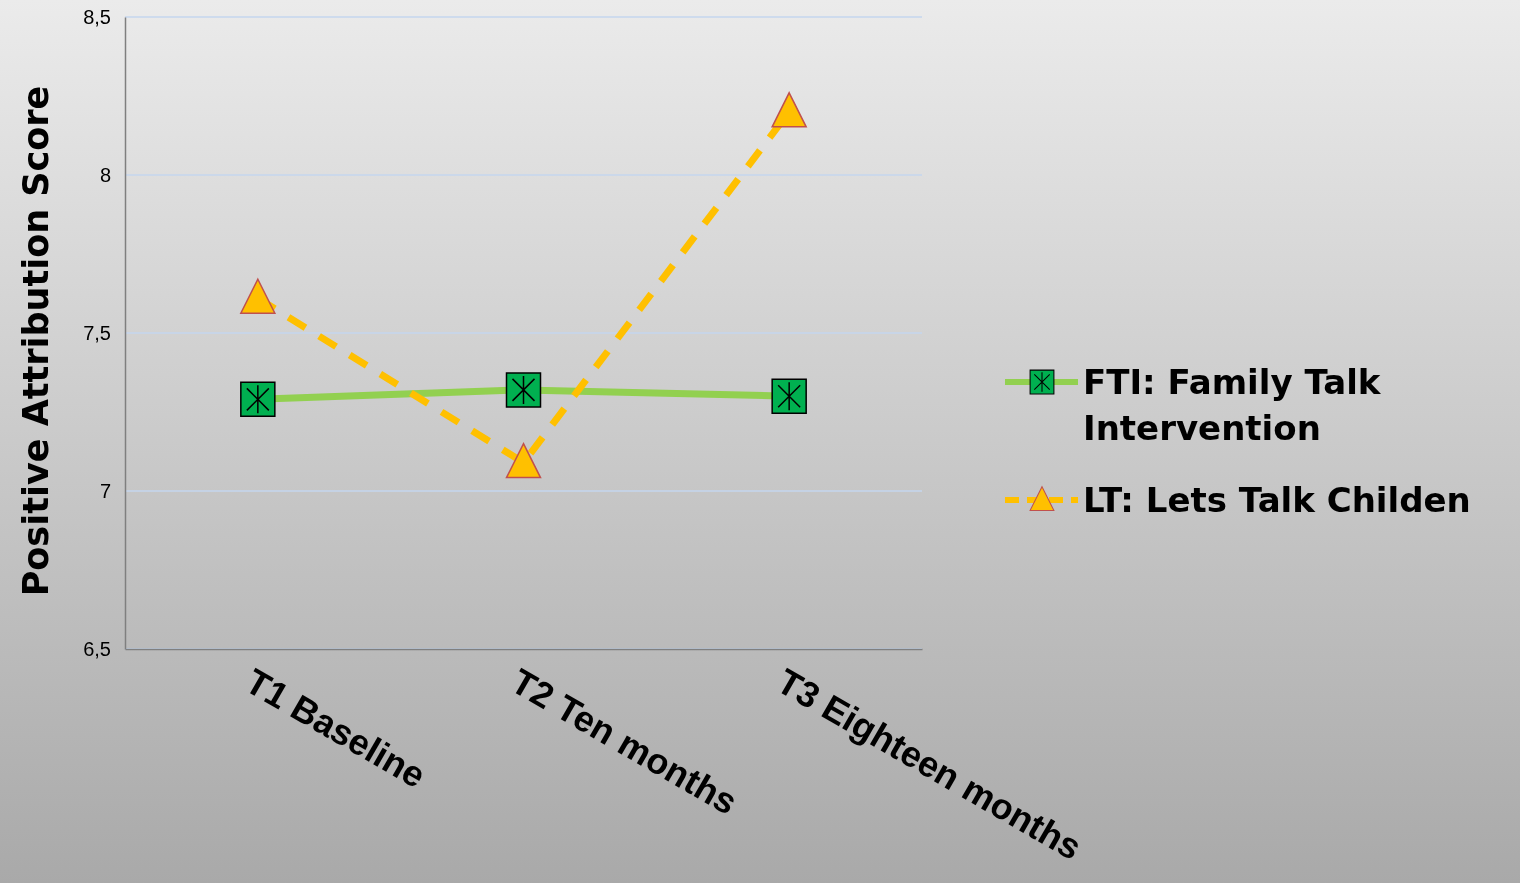 This screenshot has height=883, width=1520. Describe the element at coordinates (36, 341) in the screenshot. I see `y-axis-title: Positive Attribution Score` at that location.